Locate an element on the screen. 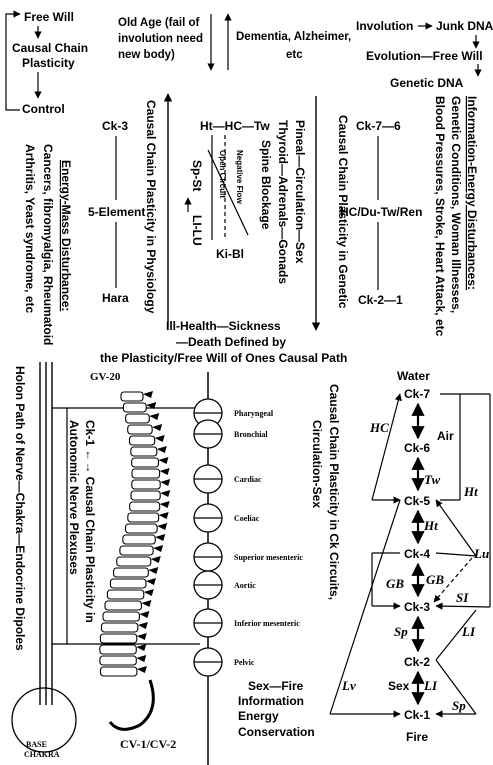 This screenshot has width=493, height=765. old-age-line-3: new body) is located at coordinates (146, 55).